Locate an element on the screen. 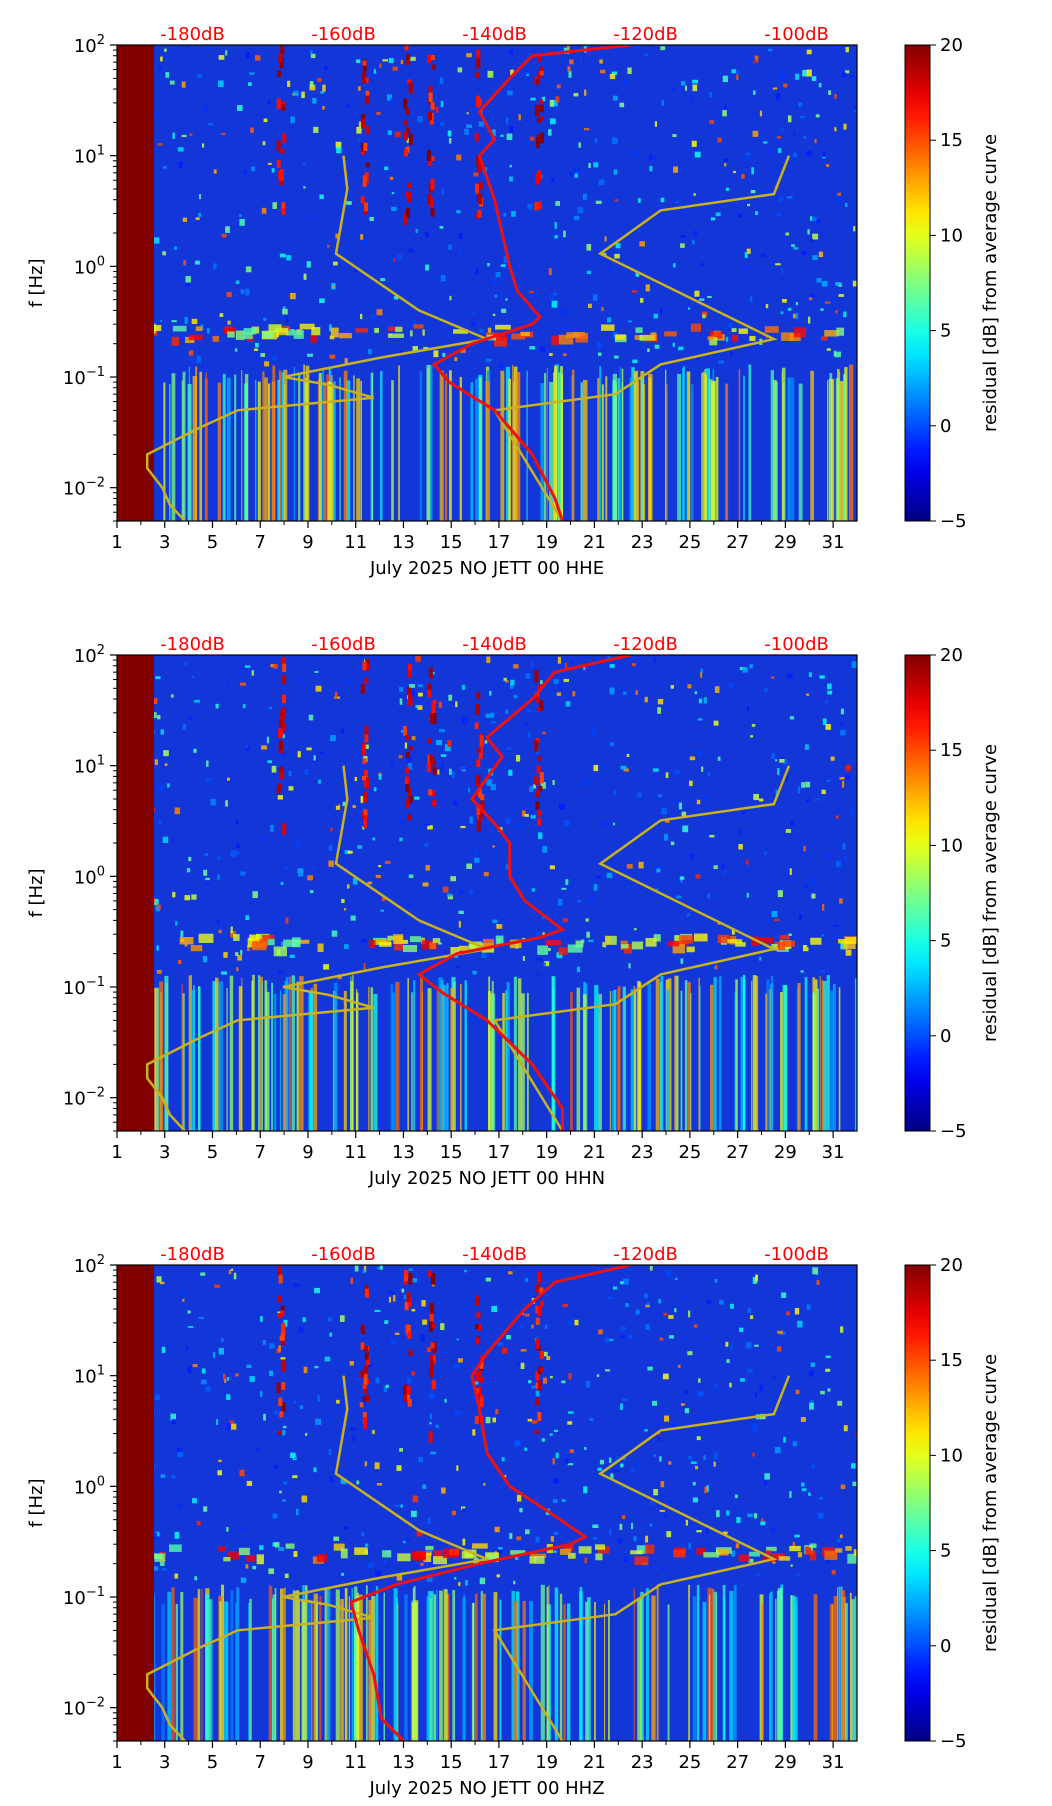 Image resolution: width=1052 pixels, height=1806 pixels. x-tick-label: 1 is located at coordinates (116, 1762).